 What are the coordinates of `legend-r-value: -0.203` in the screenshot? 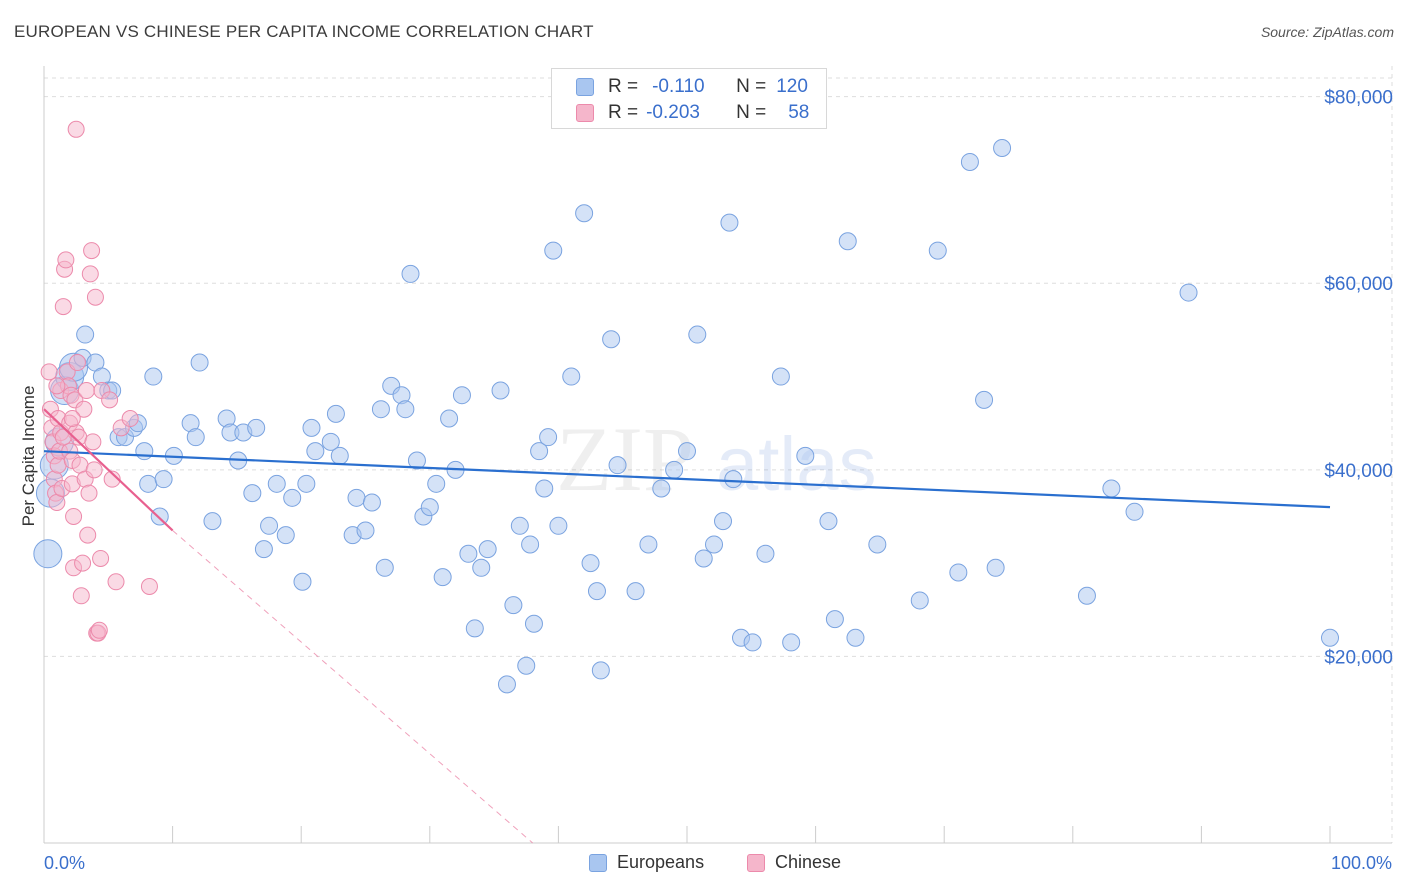 It's located at (673, 112).